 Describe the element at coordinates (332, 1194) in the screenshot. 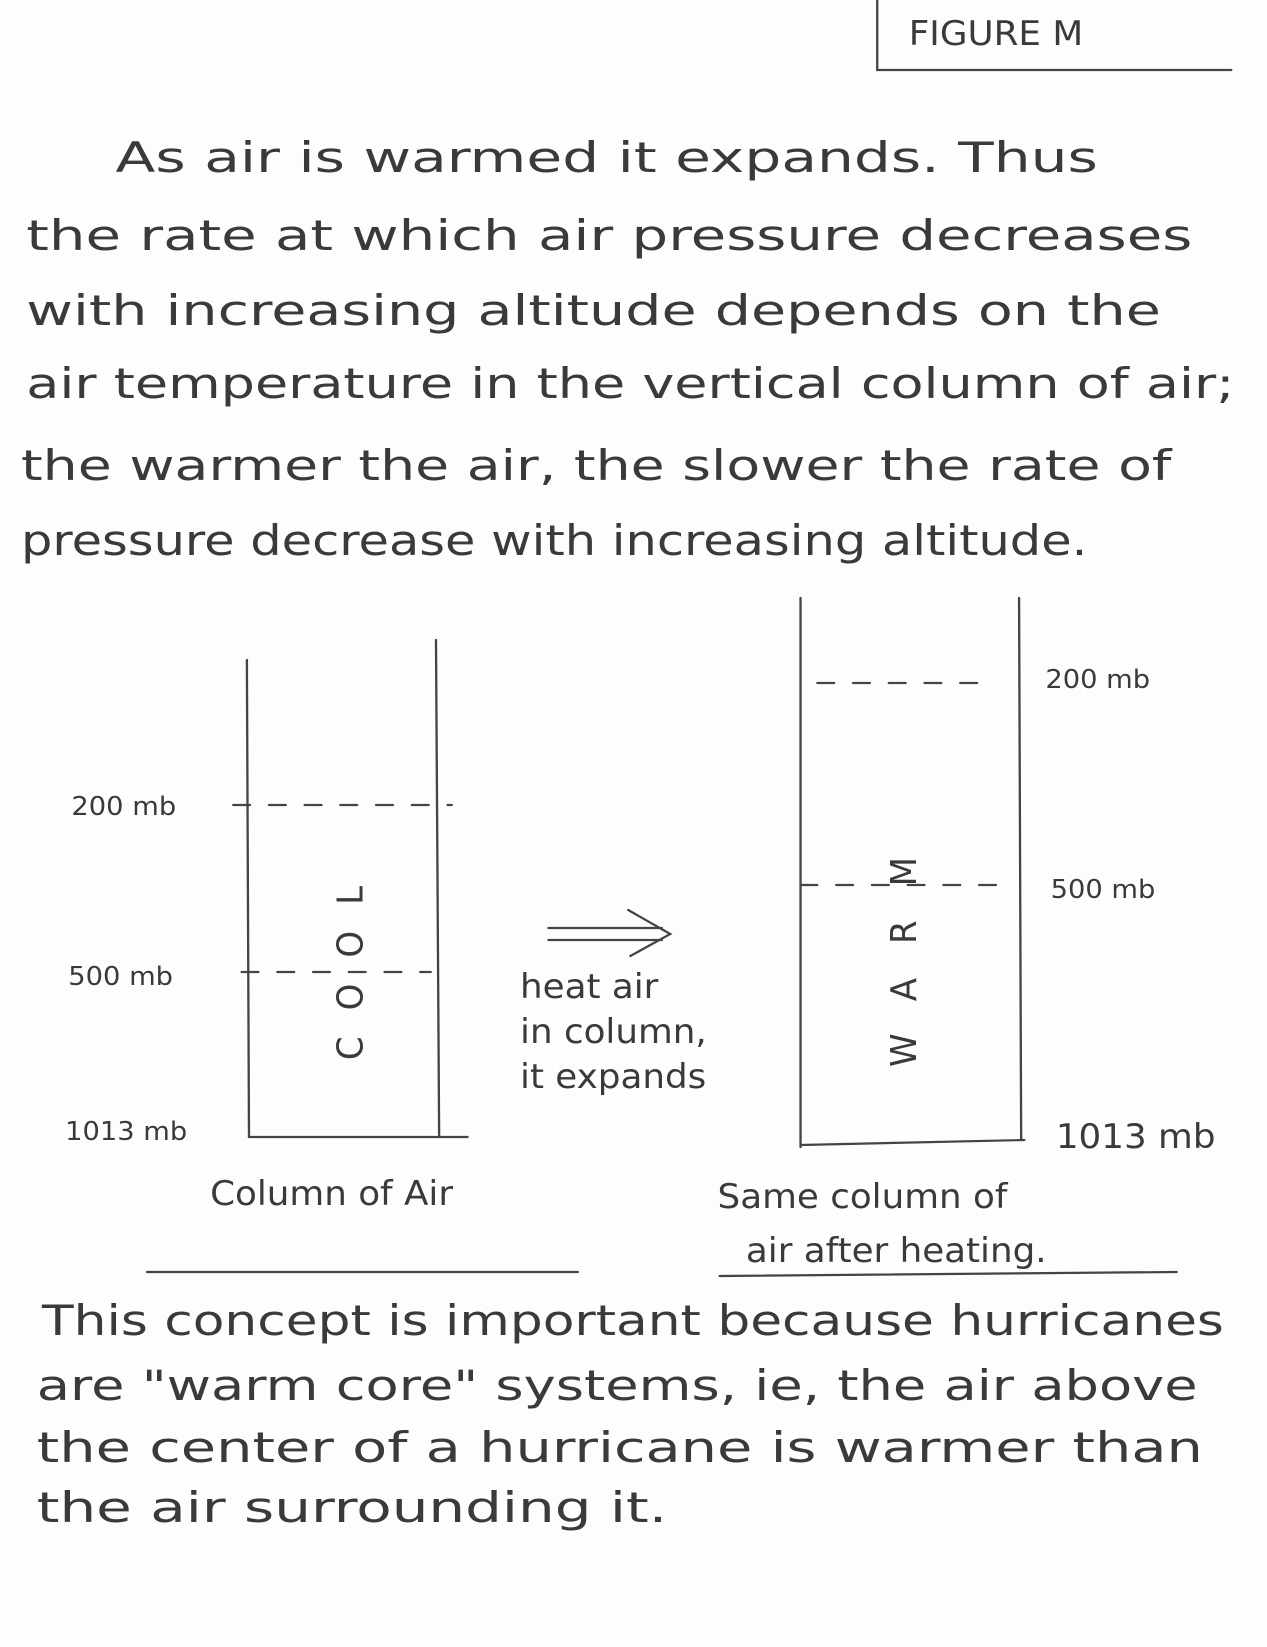

I see `column-caption: Column of Air` at that location.